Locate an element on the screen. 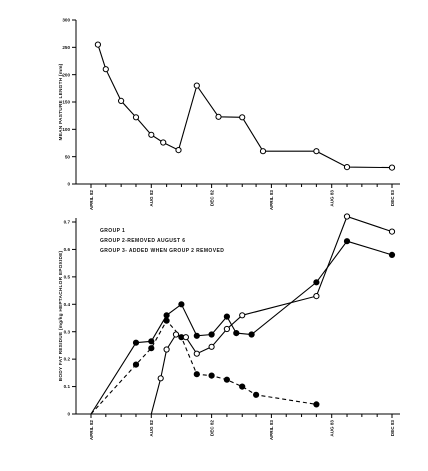 This screenshot has width=428, height=471. bottom-y-tick-label: 0.1 is located at coordinates (67, 386).